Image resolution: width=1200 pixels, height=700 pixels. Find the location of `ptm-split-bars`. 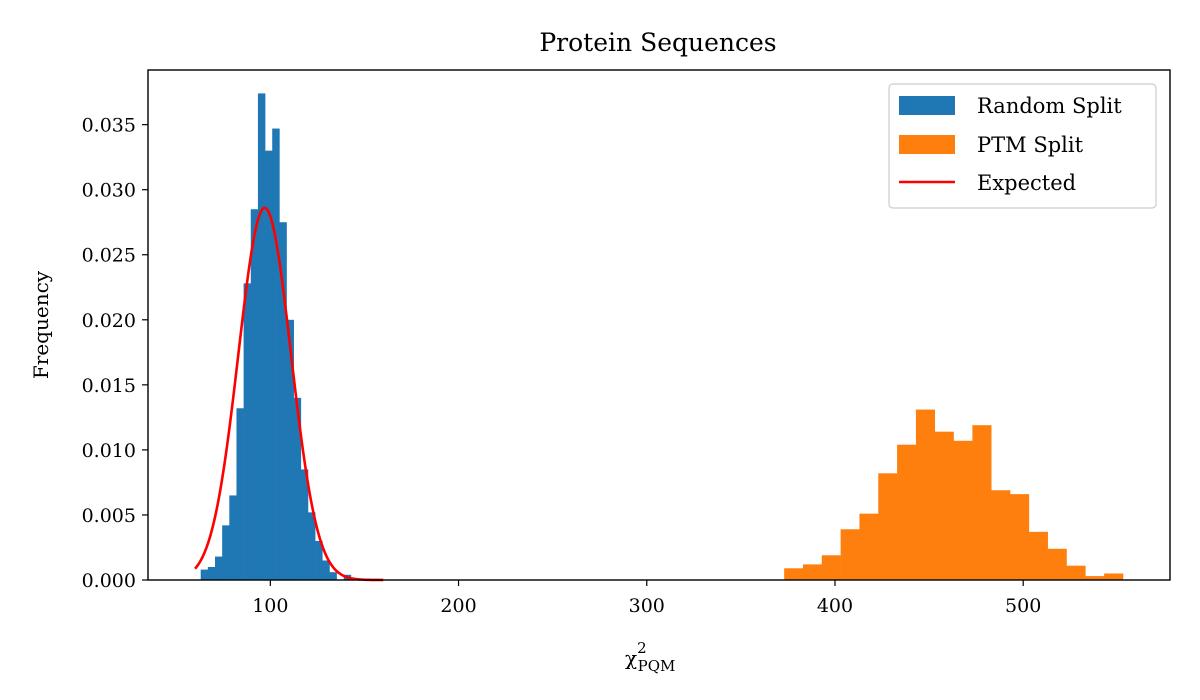

ptm-split-bars is located at coordinates (954, 494).